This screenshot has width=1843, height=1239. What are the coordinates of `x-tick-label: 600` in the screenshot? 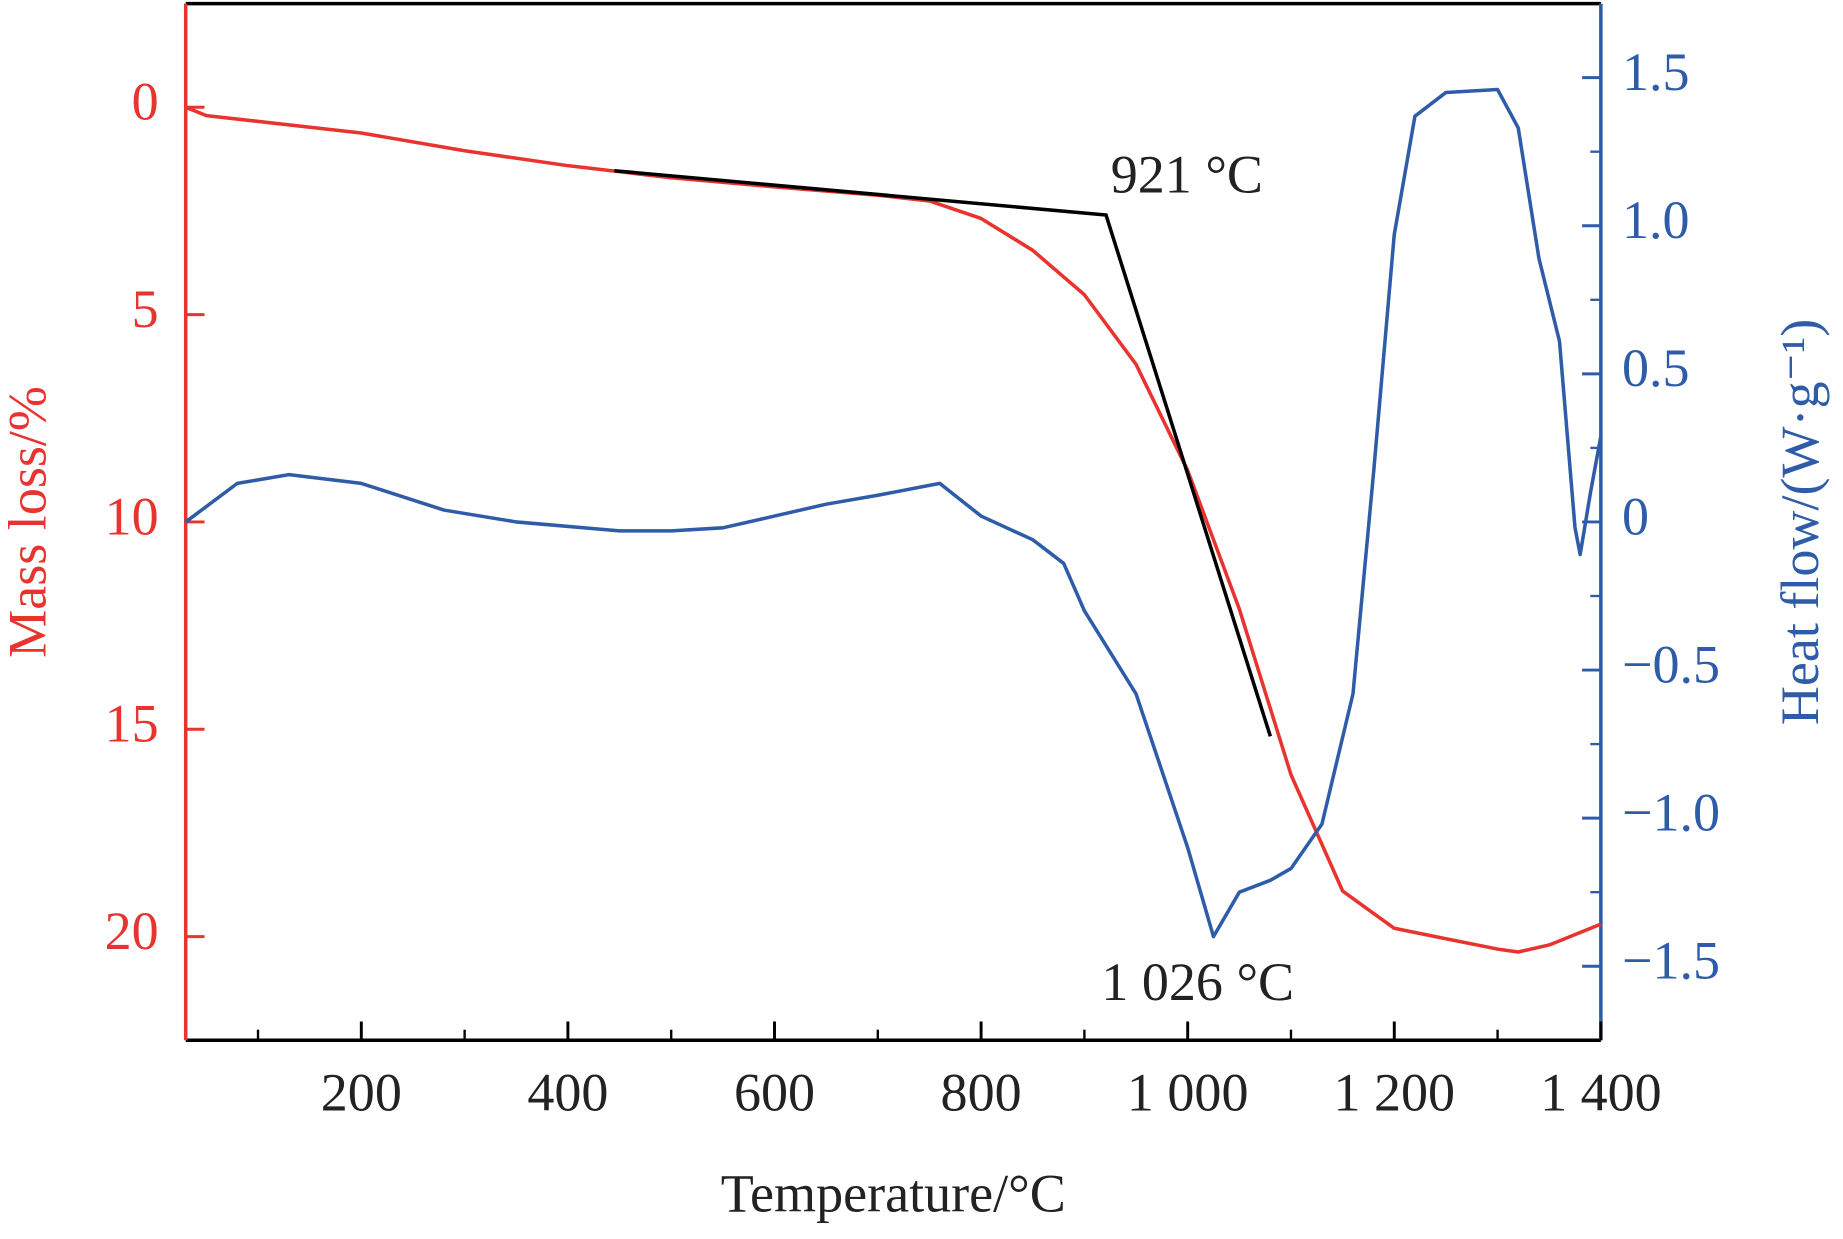 It's located at (774, 1092).